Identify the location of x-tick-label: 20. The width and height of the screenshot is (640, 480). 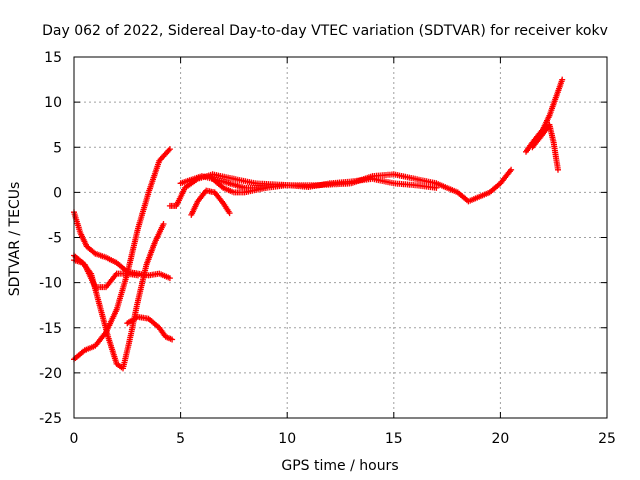
(500, 439).